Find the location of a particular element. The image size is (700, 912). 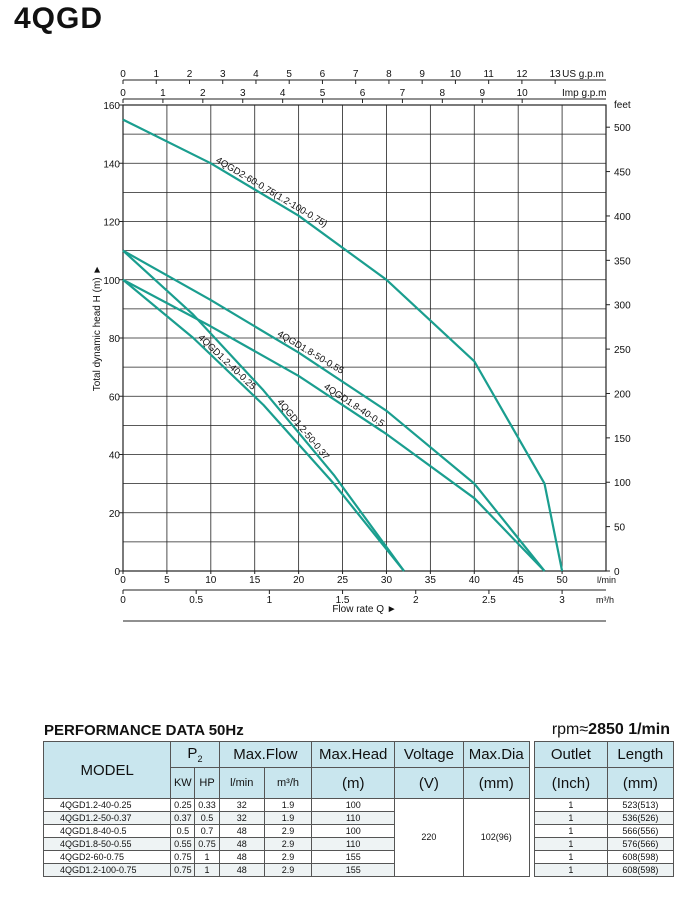

cell-head: 110 is located at coordinates (353, 818).